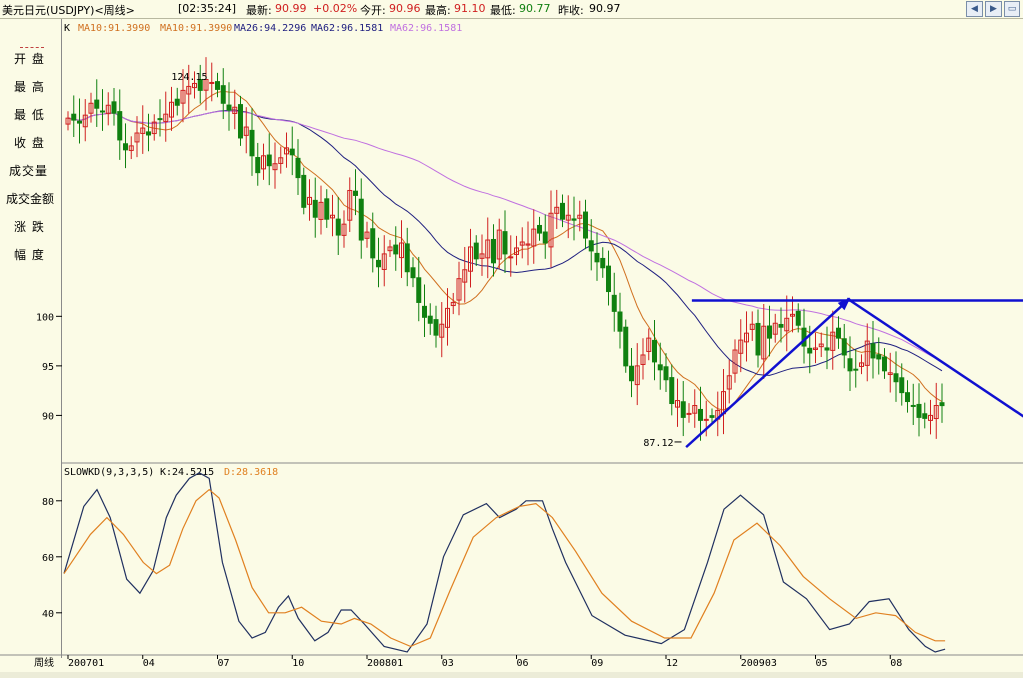  What do you see at coordinates (86, 663) in the screenshot?
I see `x-tick-label: 200701` at bounding box center [86, 663].